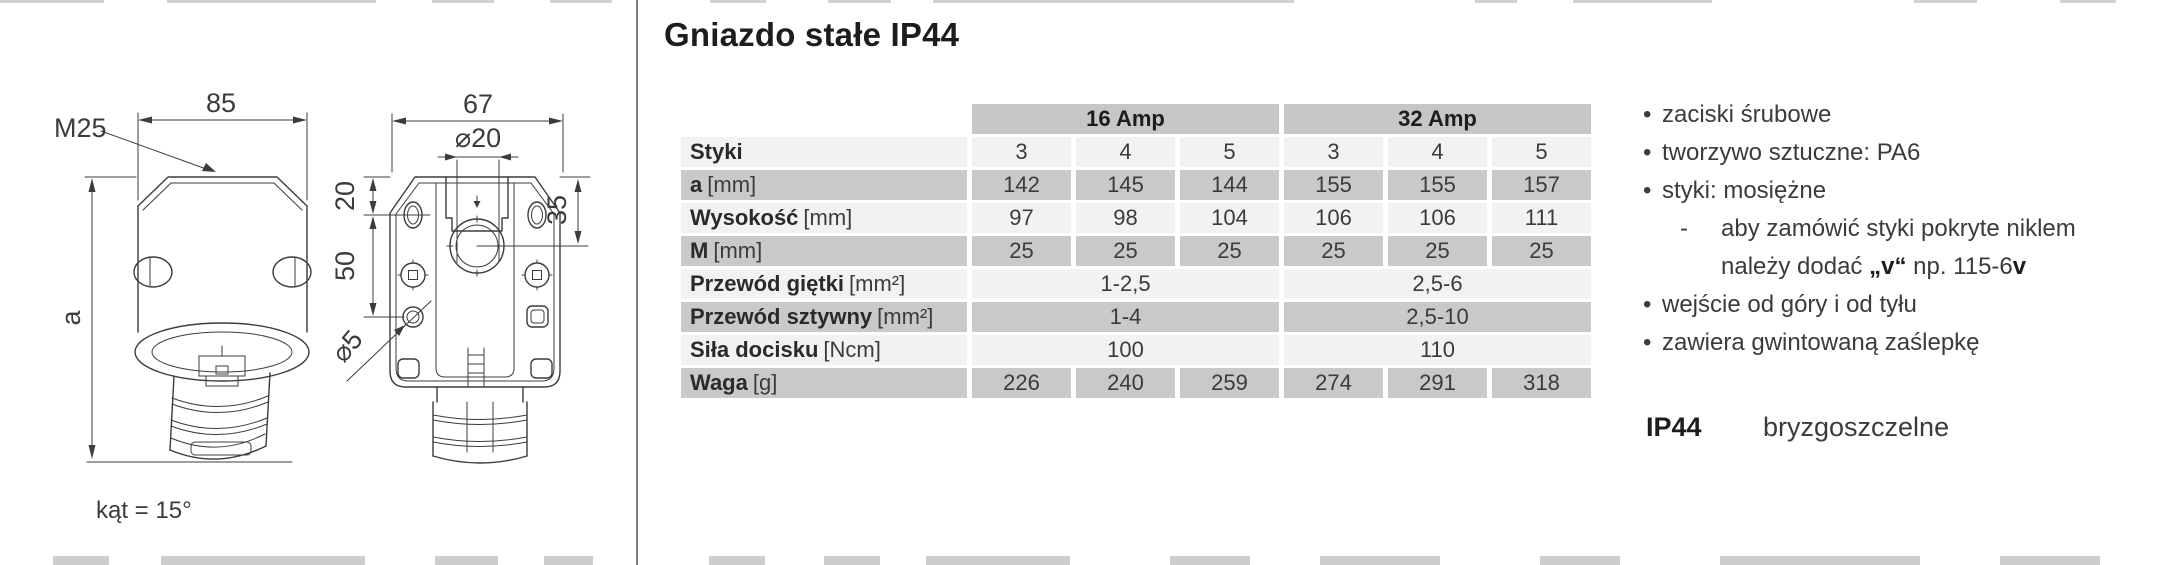 The image size is (2183, 565). What do you see at coordinates (1437, 317) in the screenshot?
I see `table-cell-span: 2,5-10` at bounding box center [1437, 317].